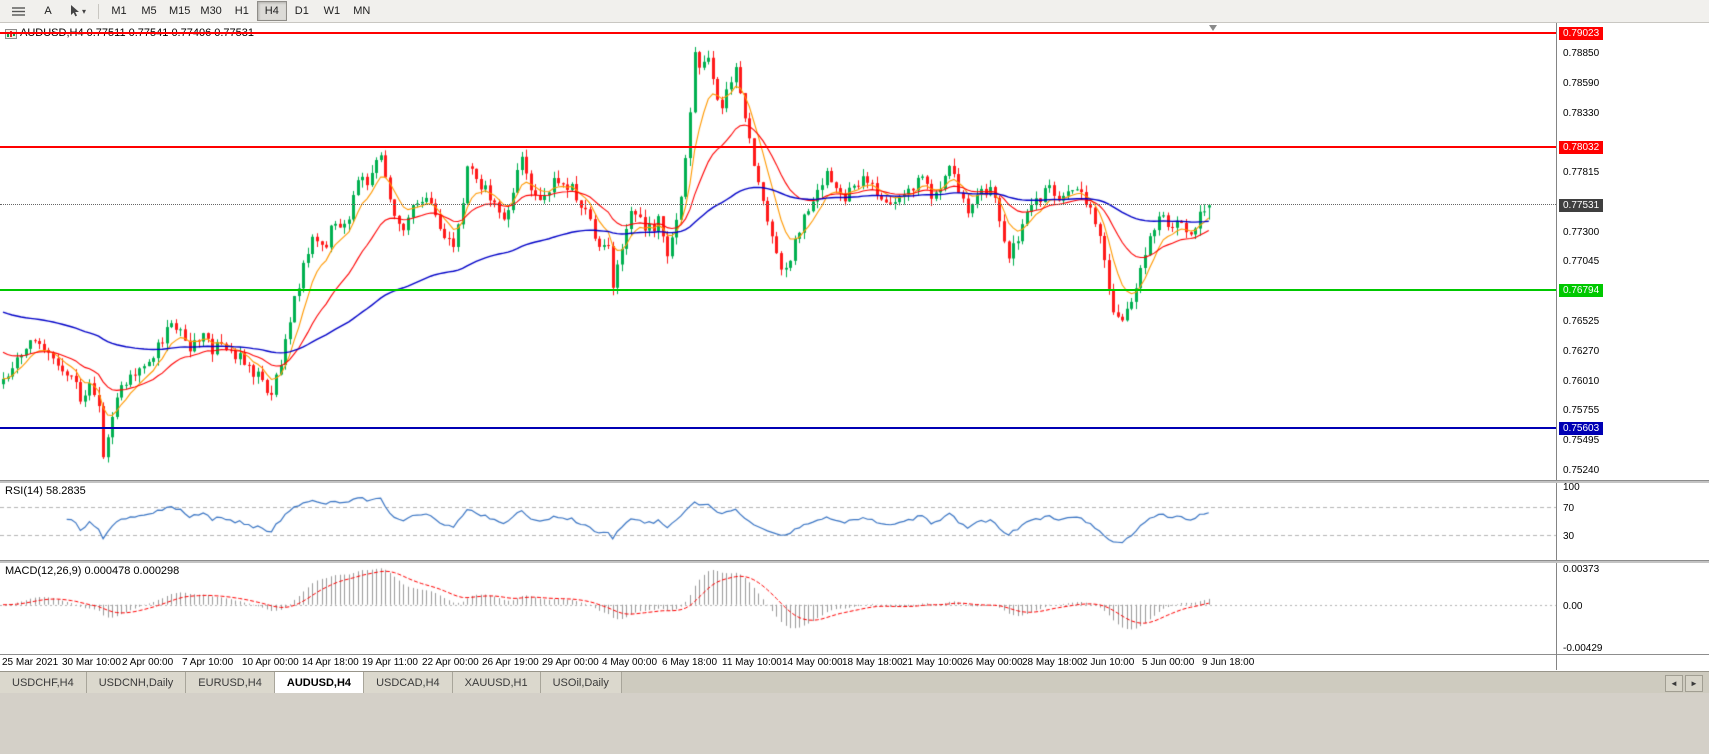 Image resolution: width=1709 pixels, height=754 pixels. I want to click on rsi-label: RSI(14) 58.2835, so click(45, 491).